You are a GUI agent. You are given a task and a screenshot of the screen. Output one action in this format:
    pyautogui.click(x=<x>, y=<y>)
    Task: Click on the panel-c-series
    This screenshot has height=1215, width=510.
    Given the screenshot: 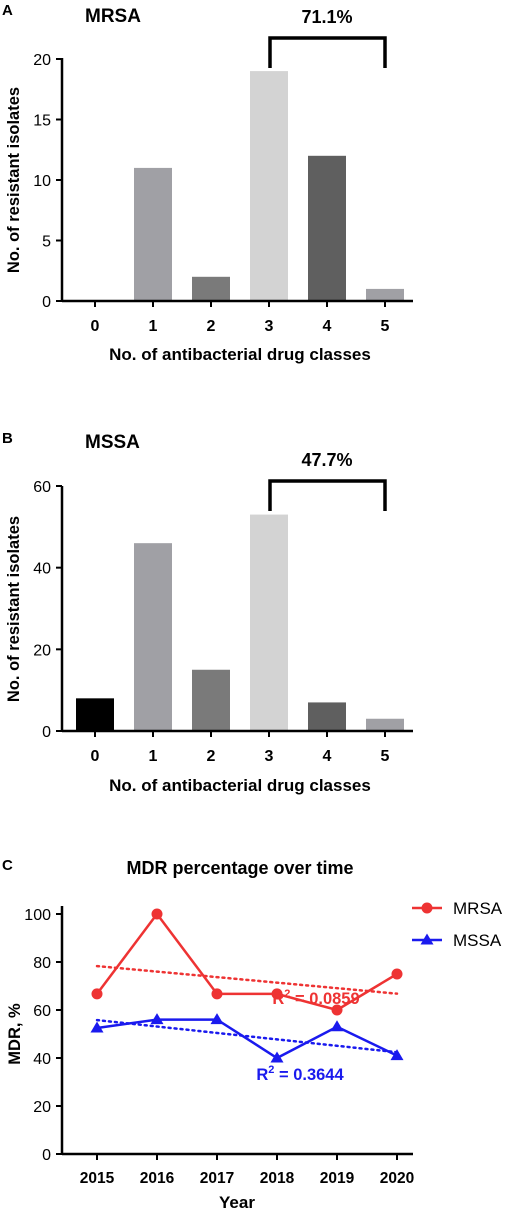 What is the action you would take?
    pyautogui.click(x=247, y=985)
    